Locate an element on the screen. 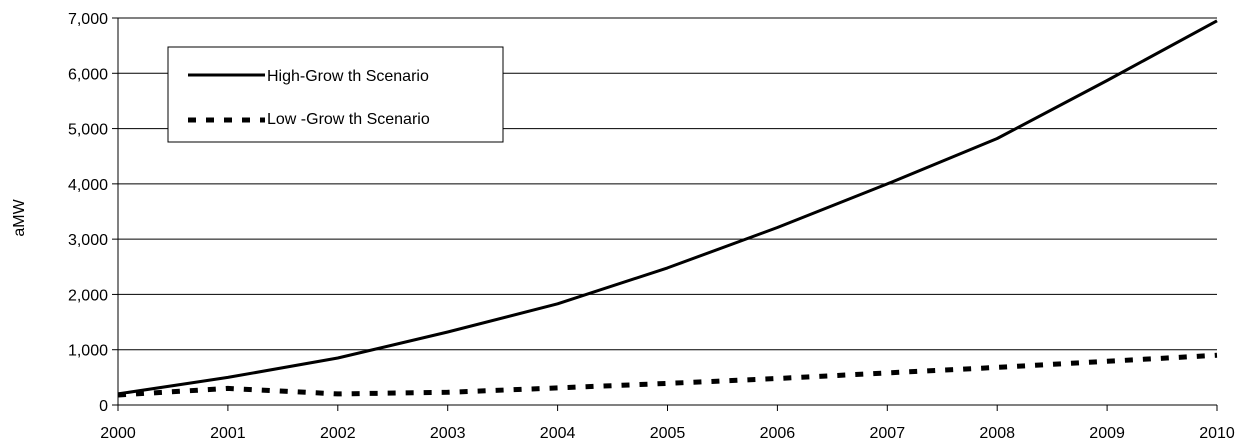 The image size is (1251, 448). legend-box is located at coordinates (335, 94).